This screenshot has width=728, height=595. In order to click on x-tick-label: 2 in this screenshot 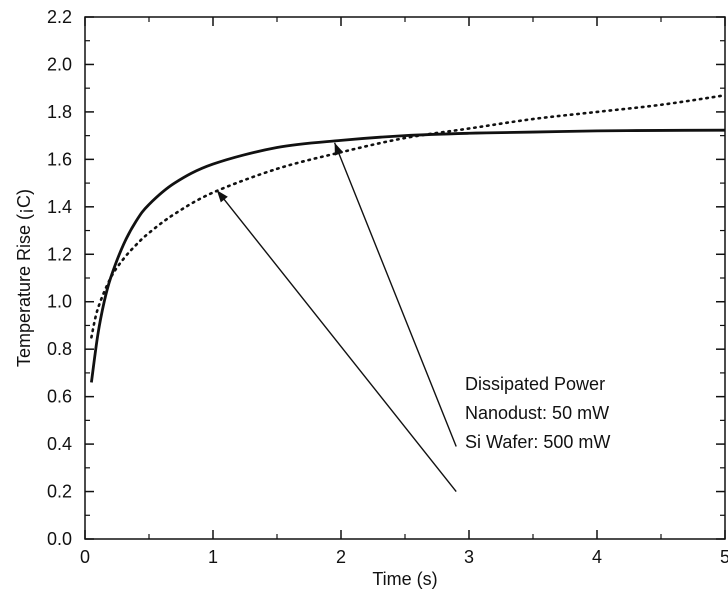, I will do `click(341, 557)`.